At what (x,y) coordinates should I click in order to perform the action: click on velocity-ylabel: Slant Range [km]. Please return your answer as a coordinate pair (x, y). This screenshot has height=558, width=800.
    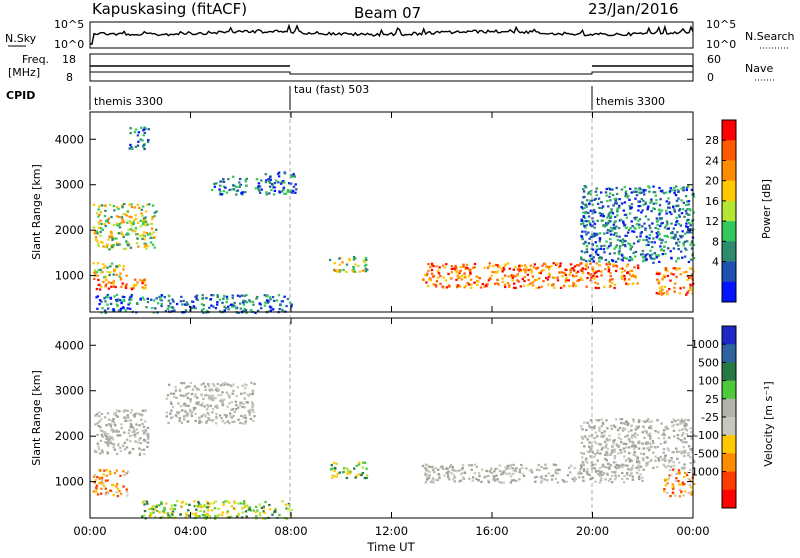
    Looking at the image, I should click on (36, 418).